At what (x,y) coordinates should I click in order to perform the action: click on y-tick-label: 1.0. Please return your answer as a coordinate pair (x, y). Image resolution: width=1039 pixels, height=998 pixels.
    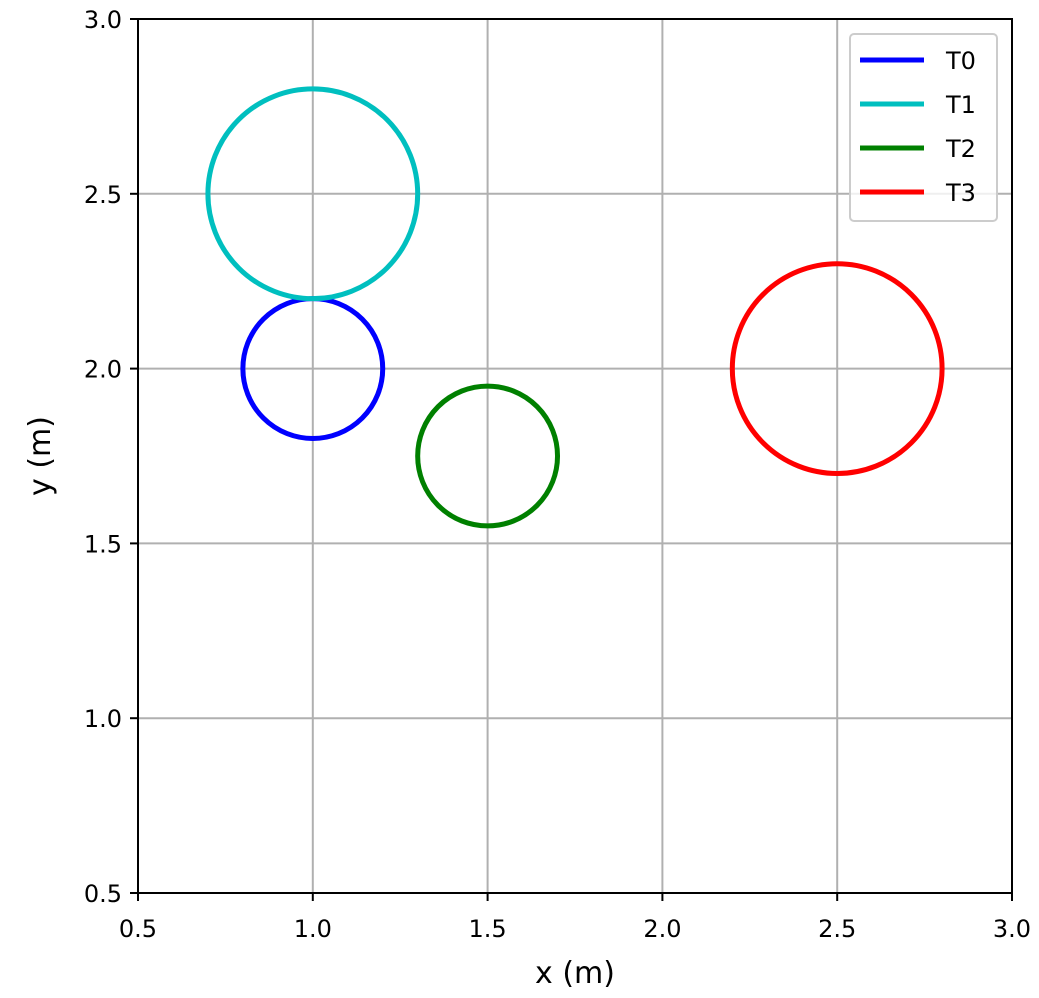
    Looking at the image, I should click on (103, 719).